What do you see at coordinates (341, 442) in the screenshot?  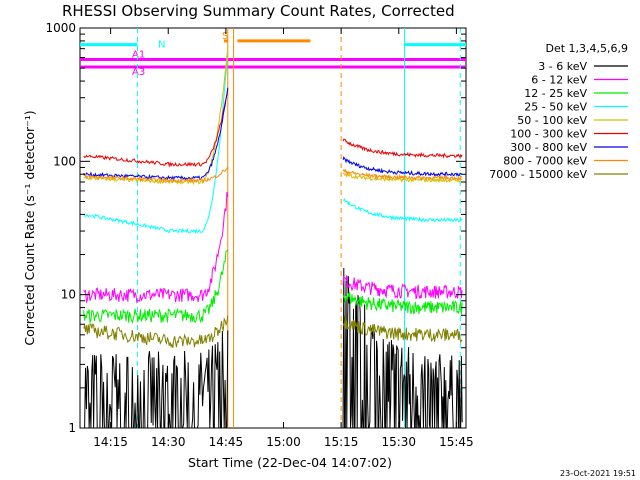 I see `x-tick-label: 15:15` at bounding box center [341, 442].